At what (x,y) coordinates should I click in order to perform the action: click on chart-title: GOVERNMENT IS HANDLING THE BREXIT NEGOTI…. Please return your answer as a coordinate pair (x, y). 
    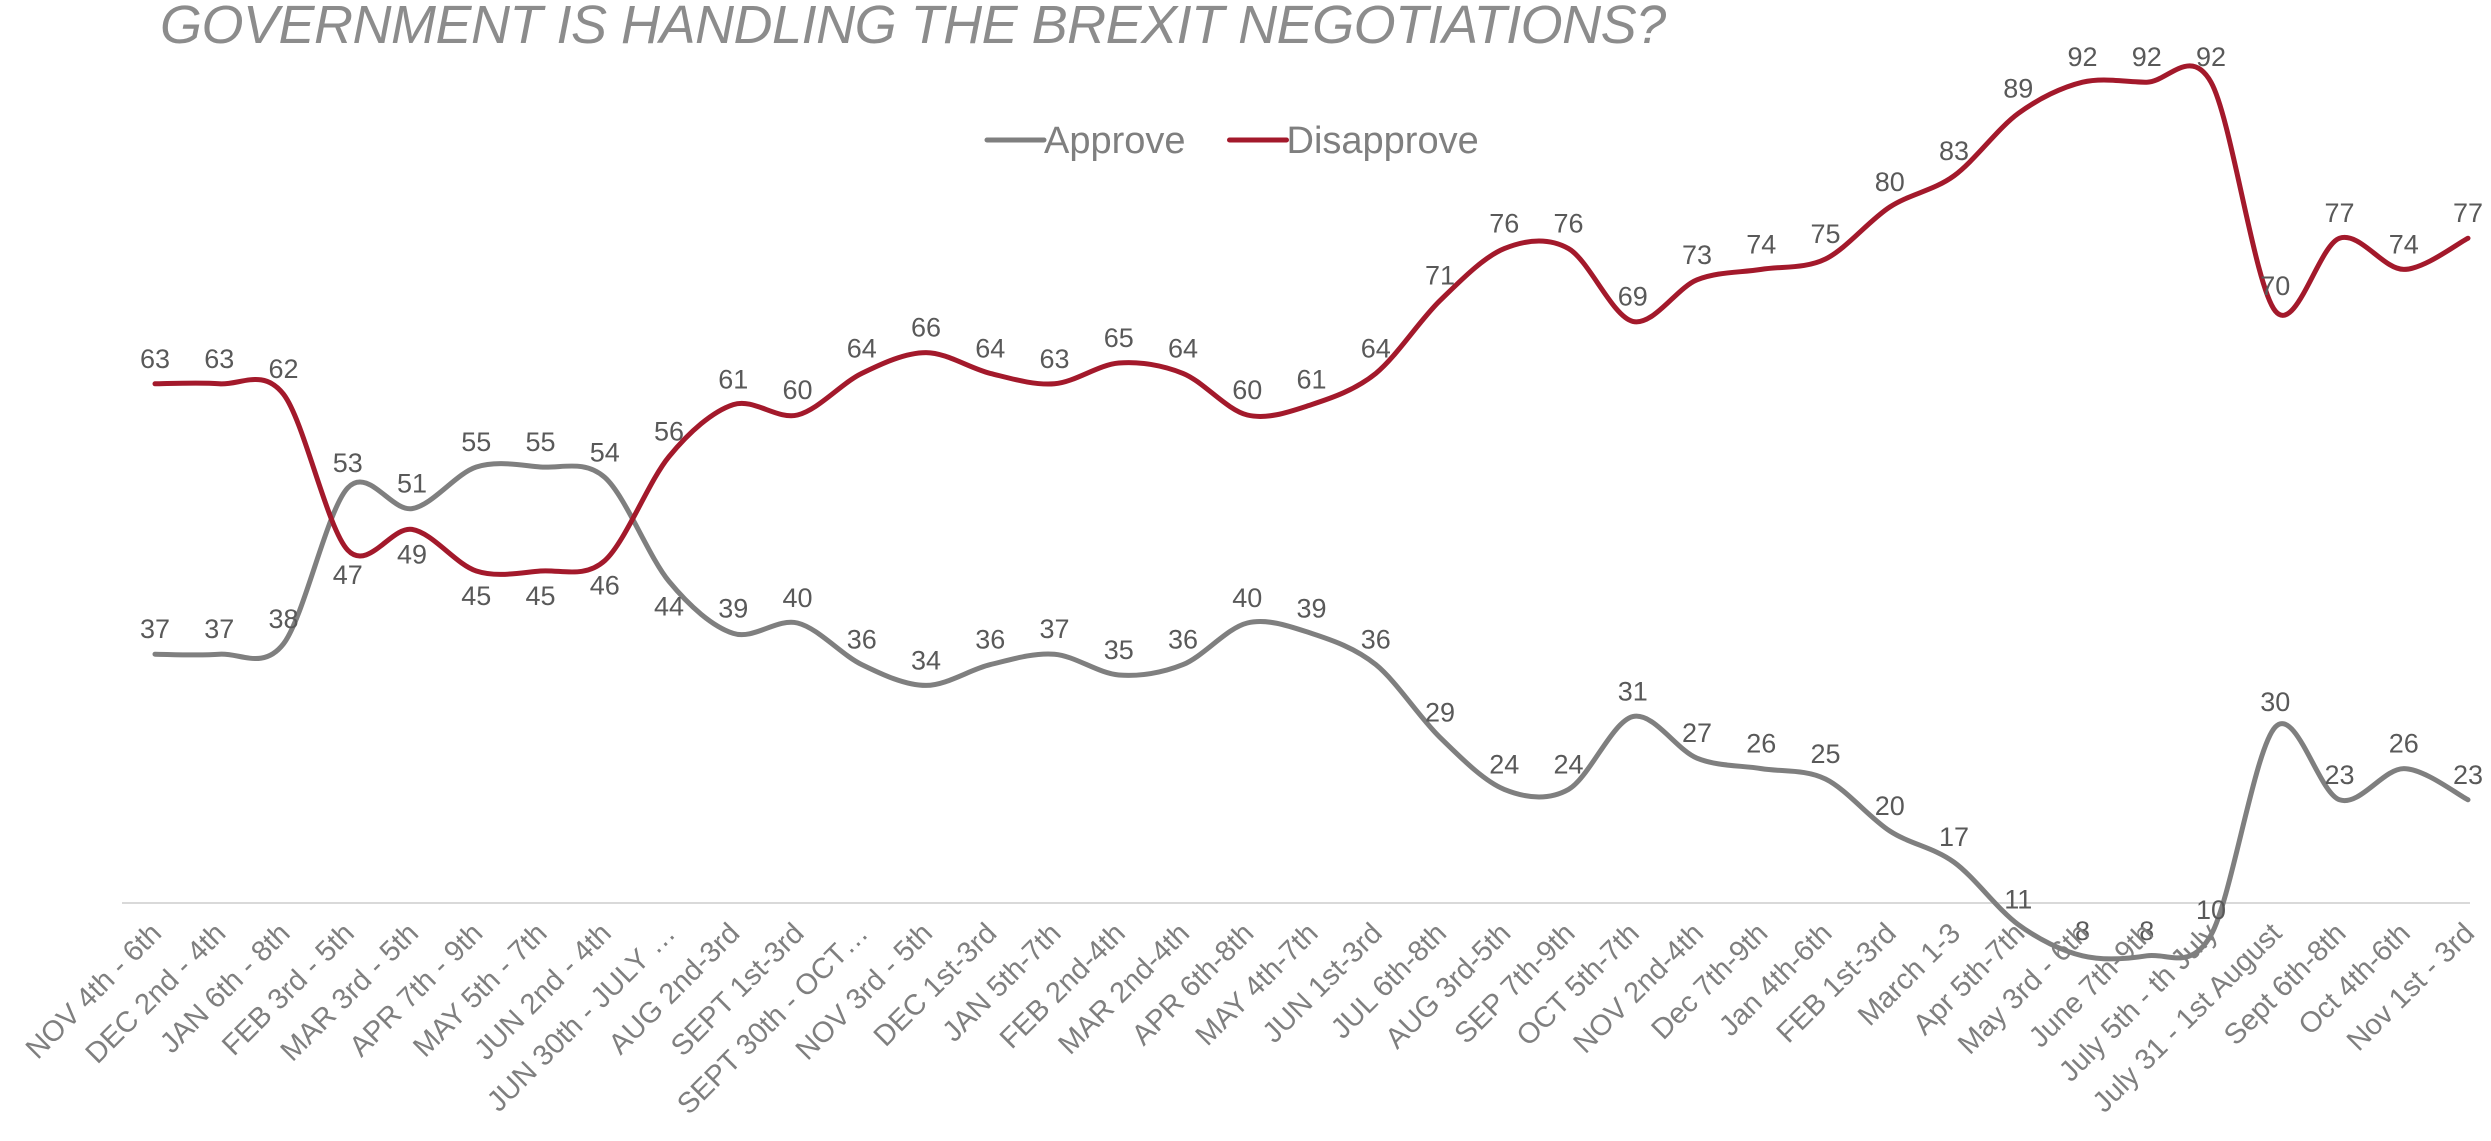
    Looking at the image, I should click on (913, 27).